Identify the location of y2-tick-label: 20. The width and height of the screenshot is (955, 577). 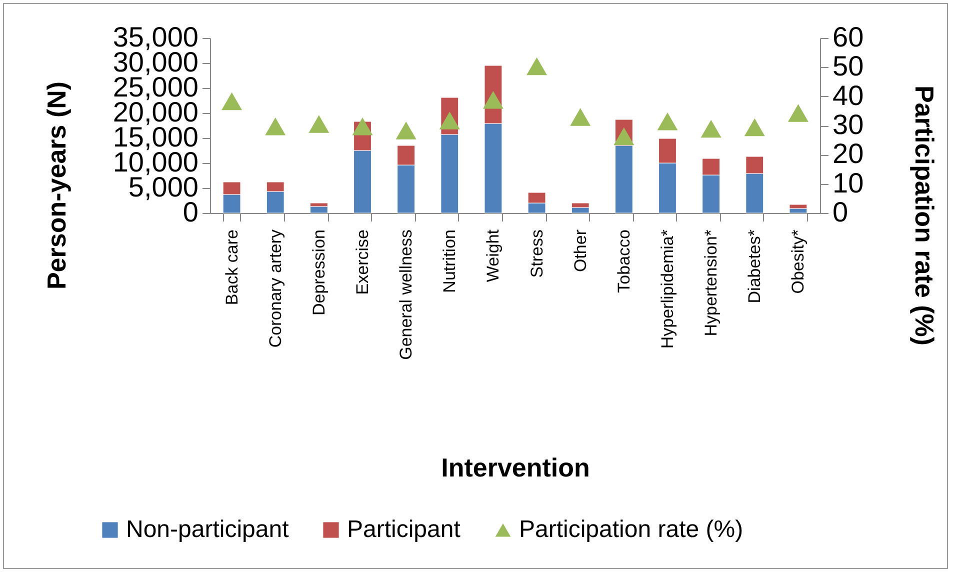
(848, 154).